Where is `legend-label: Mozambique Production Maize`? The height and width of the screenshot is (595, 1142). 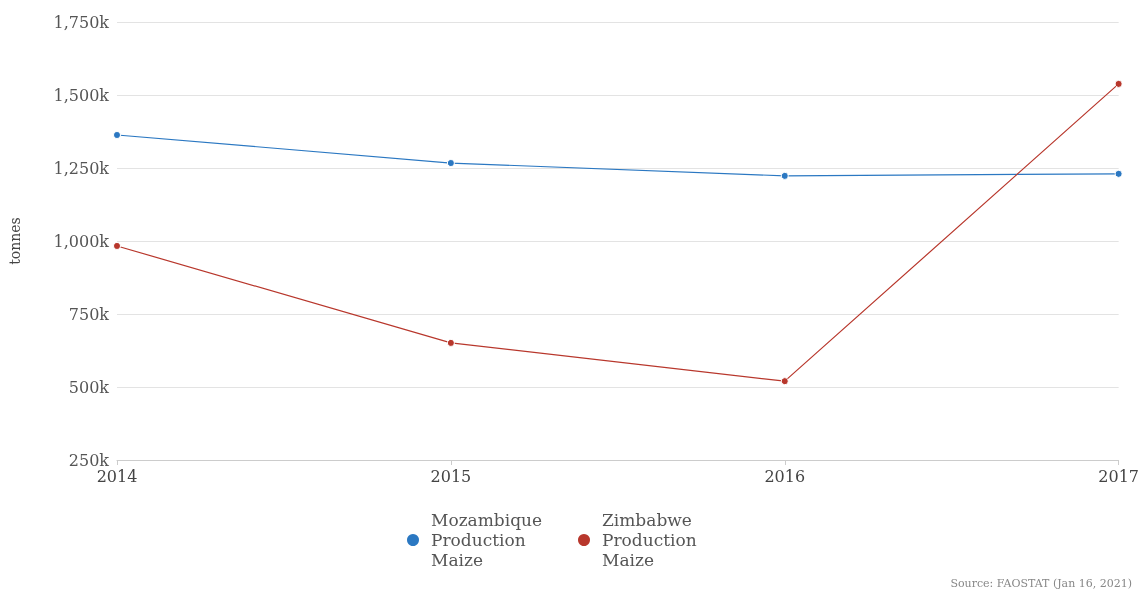 legend-label: Mozambique Production Maize is located at coordinates (489, 540).